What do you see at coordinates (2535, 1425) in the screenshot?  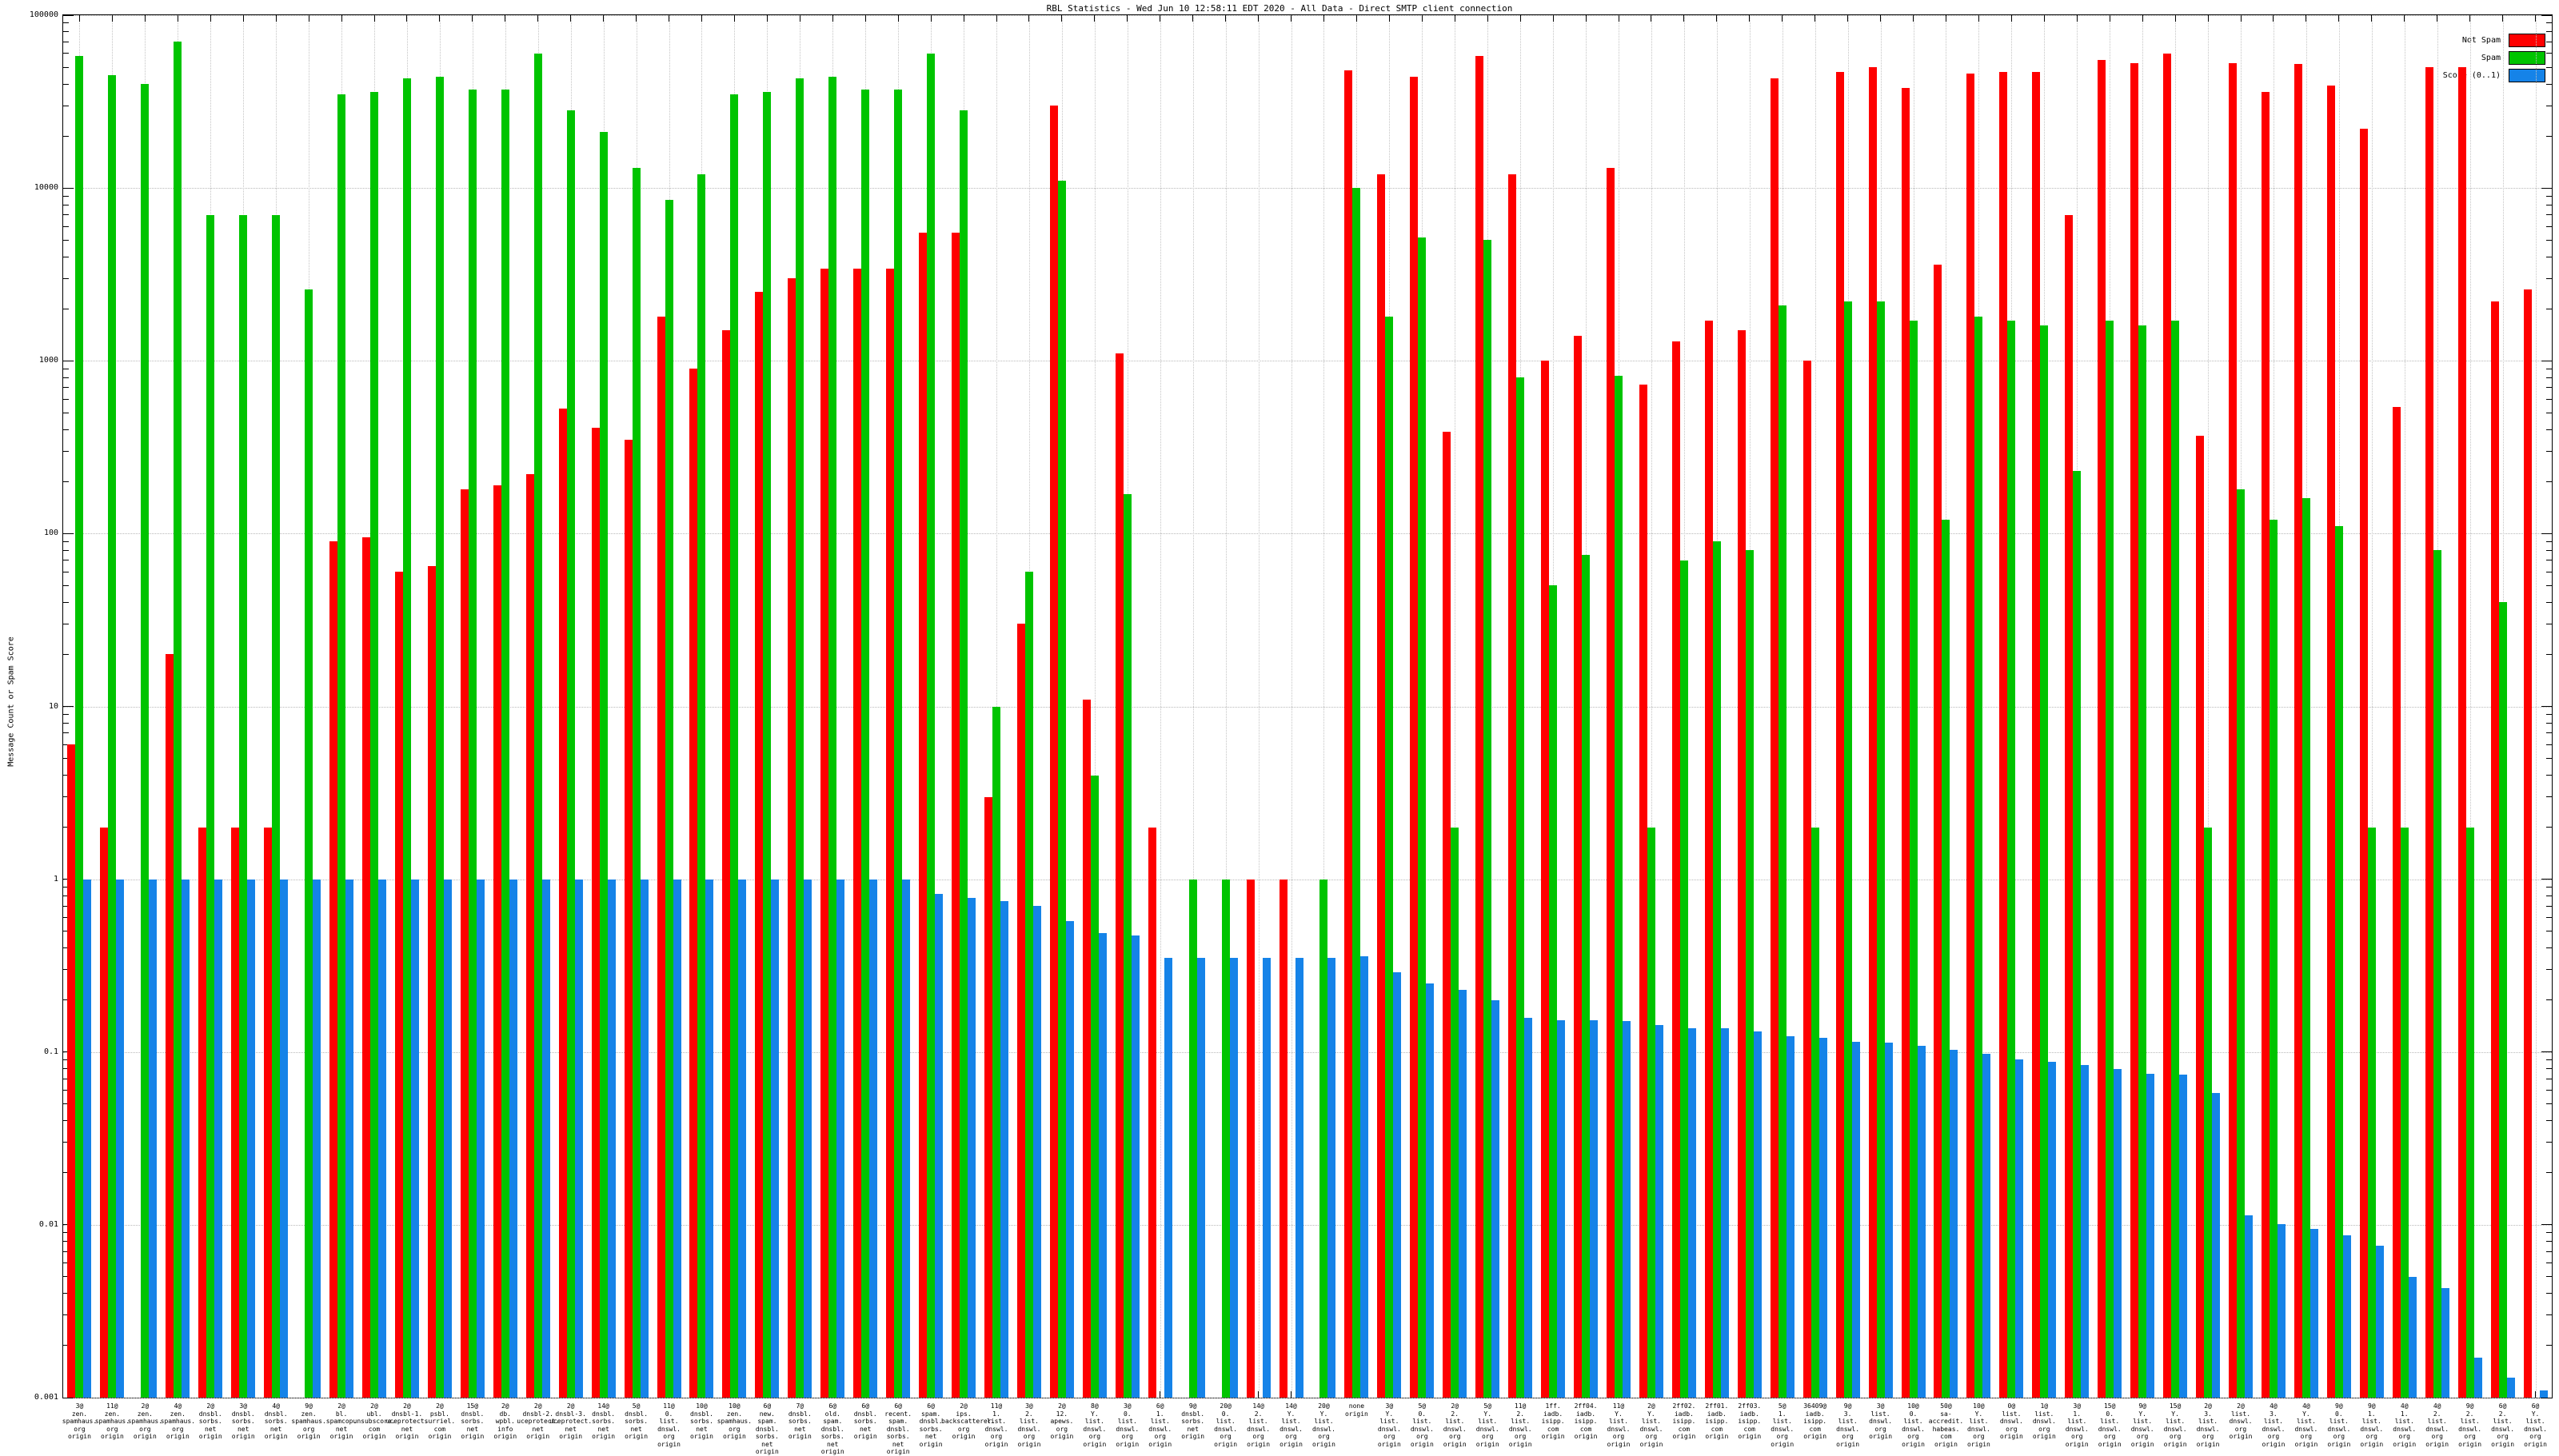 I see `x-category-label: 6@ Y. list. dnswl. org origin` at bounding box center [2535, 1425].